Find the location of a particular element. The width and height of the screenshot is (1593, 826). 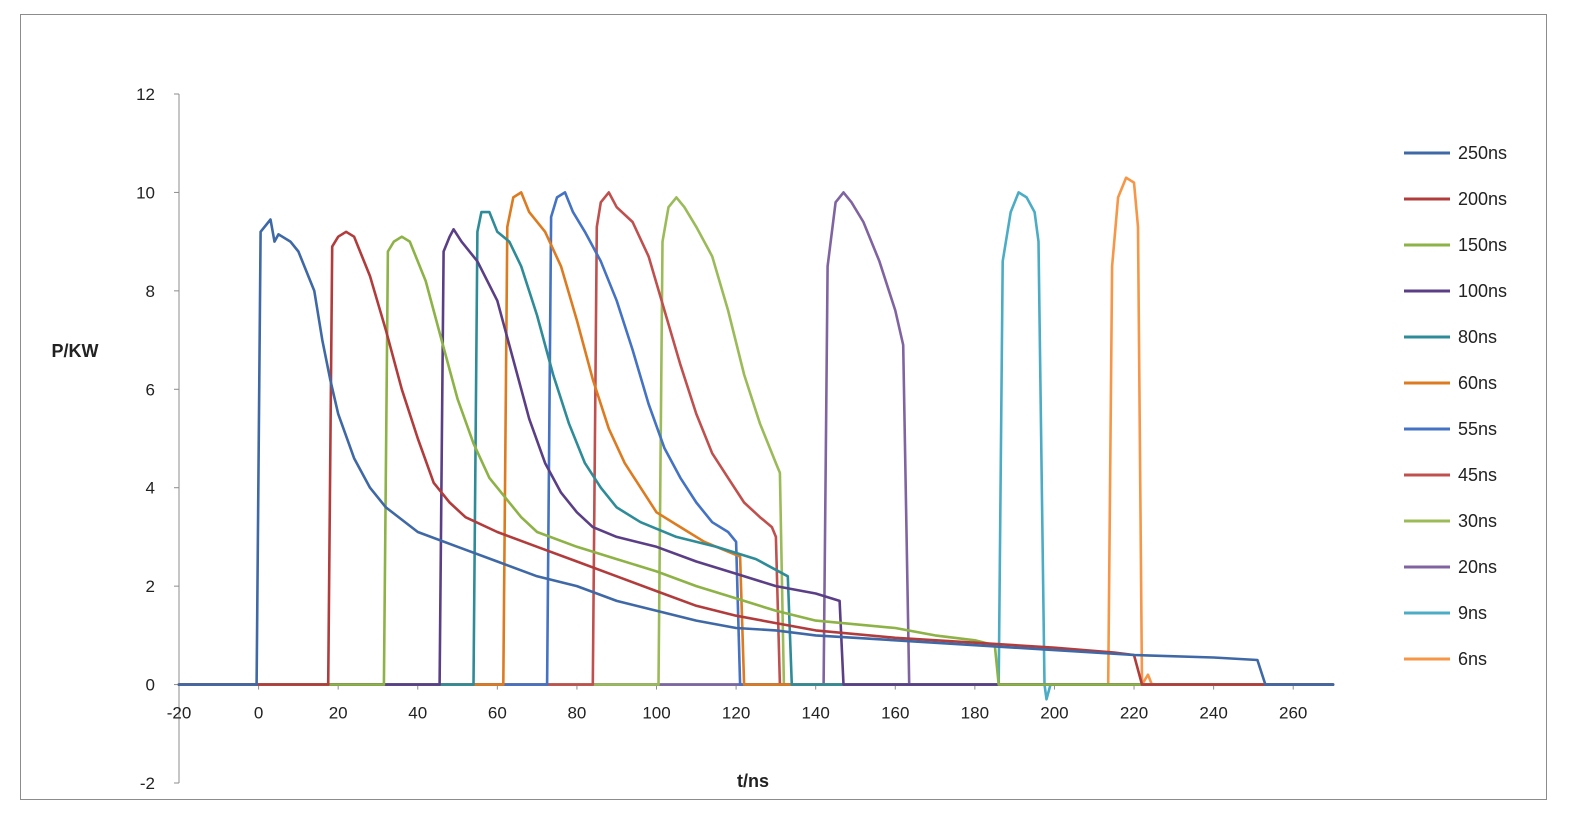

x-tick-label: 260 is located at coordinates (1293, 713).